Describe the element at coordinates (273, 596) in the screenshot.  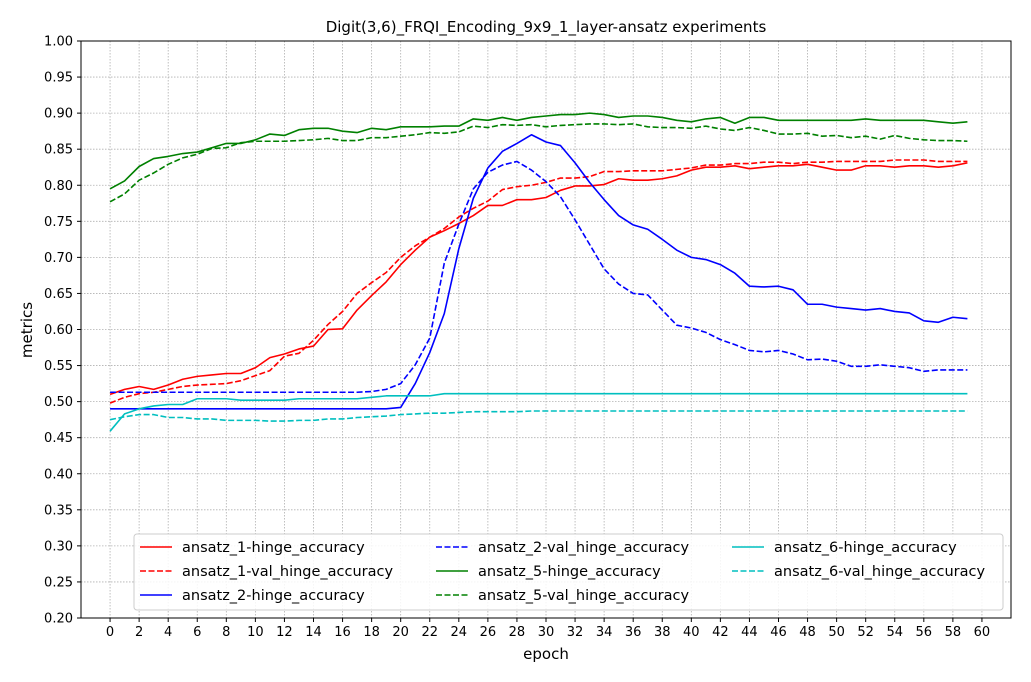
I see `legend-label: ansatz_2-hinge_accuracy` at that location.